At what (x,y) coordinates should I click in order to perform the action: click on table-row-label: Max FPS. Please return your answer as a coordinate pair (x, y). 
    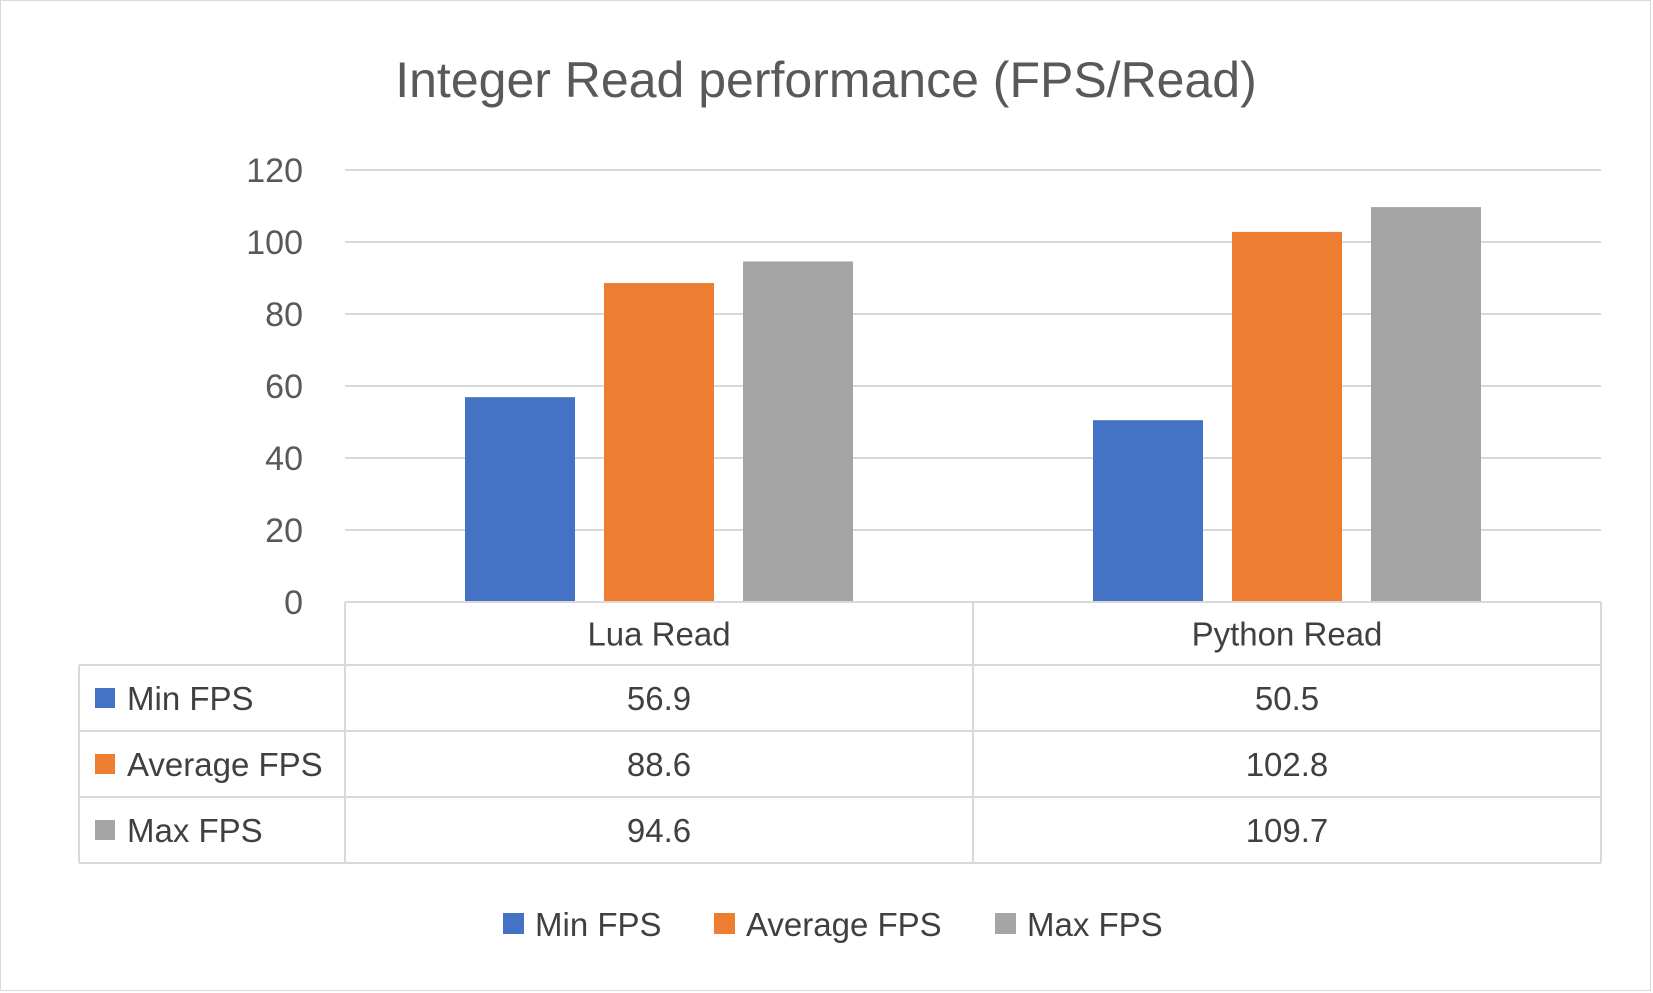
    Looking at the image, I should click on (195, 830).